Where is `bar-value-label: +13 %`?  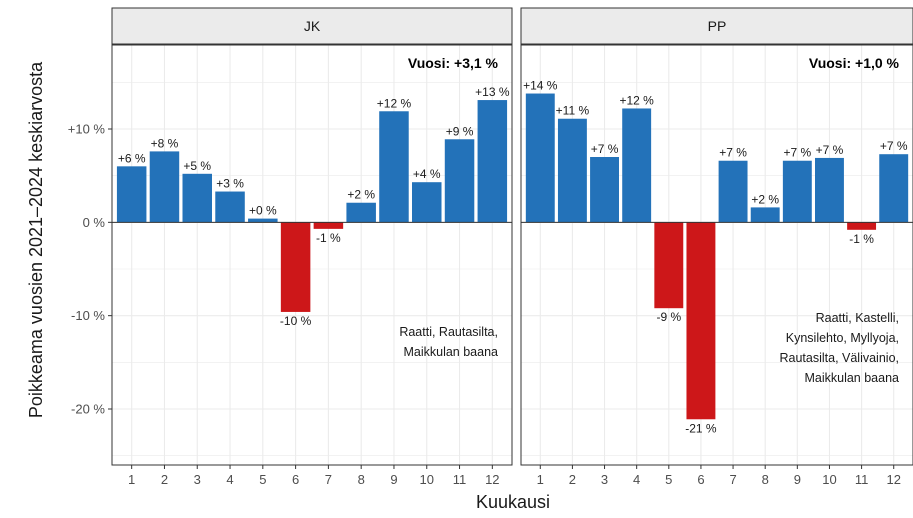
bar-value-label: +13 % is located at coordinates (492, 92).